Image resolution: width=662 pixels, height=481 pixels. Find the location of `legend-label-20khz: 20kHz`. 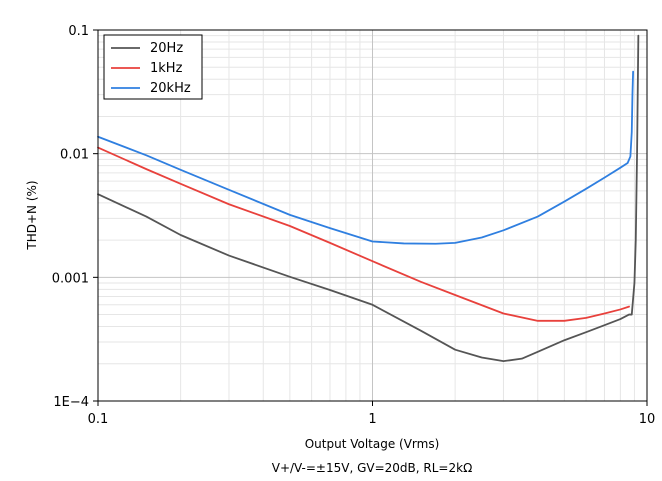

legend-label-20khz: 20kHz is located at coordinates (170, 88).